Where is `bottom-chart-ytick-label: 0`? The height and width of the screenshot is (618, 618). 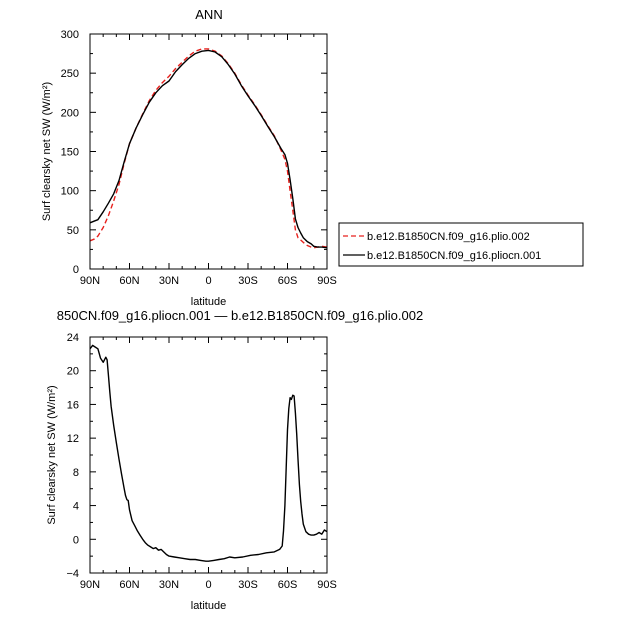
bottom-chart-ytick-label: 0 is located at coordinates (76, 540).